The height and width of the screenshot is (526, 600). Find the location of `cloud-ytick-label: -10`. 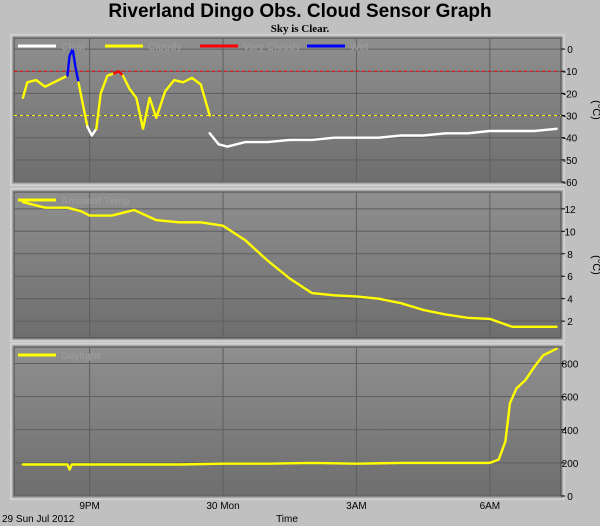

cloud-ytick-label: -10 is located at coordinates (570, 72).